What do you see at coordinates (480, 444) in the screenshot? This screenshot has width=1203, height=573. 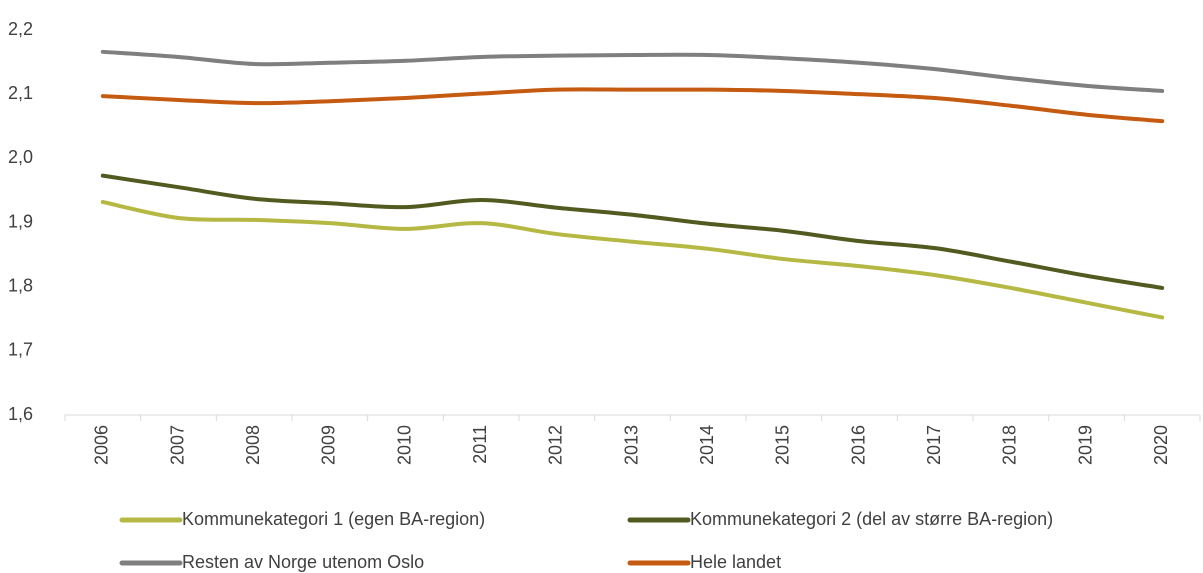 I see `x-tick-label: 2011` at bounding box center [480, 444].